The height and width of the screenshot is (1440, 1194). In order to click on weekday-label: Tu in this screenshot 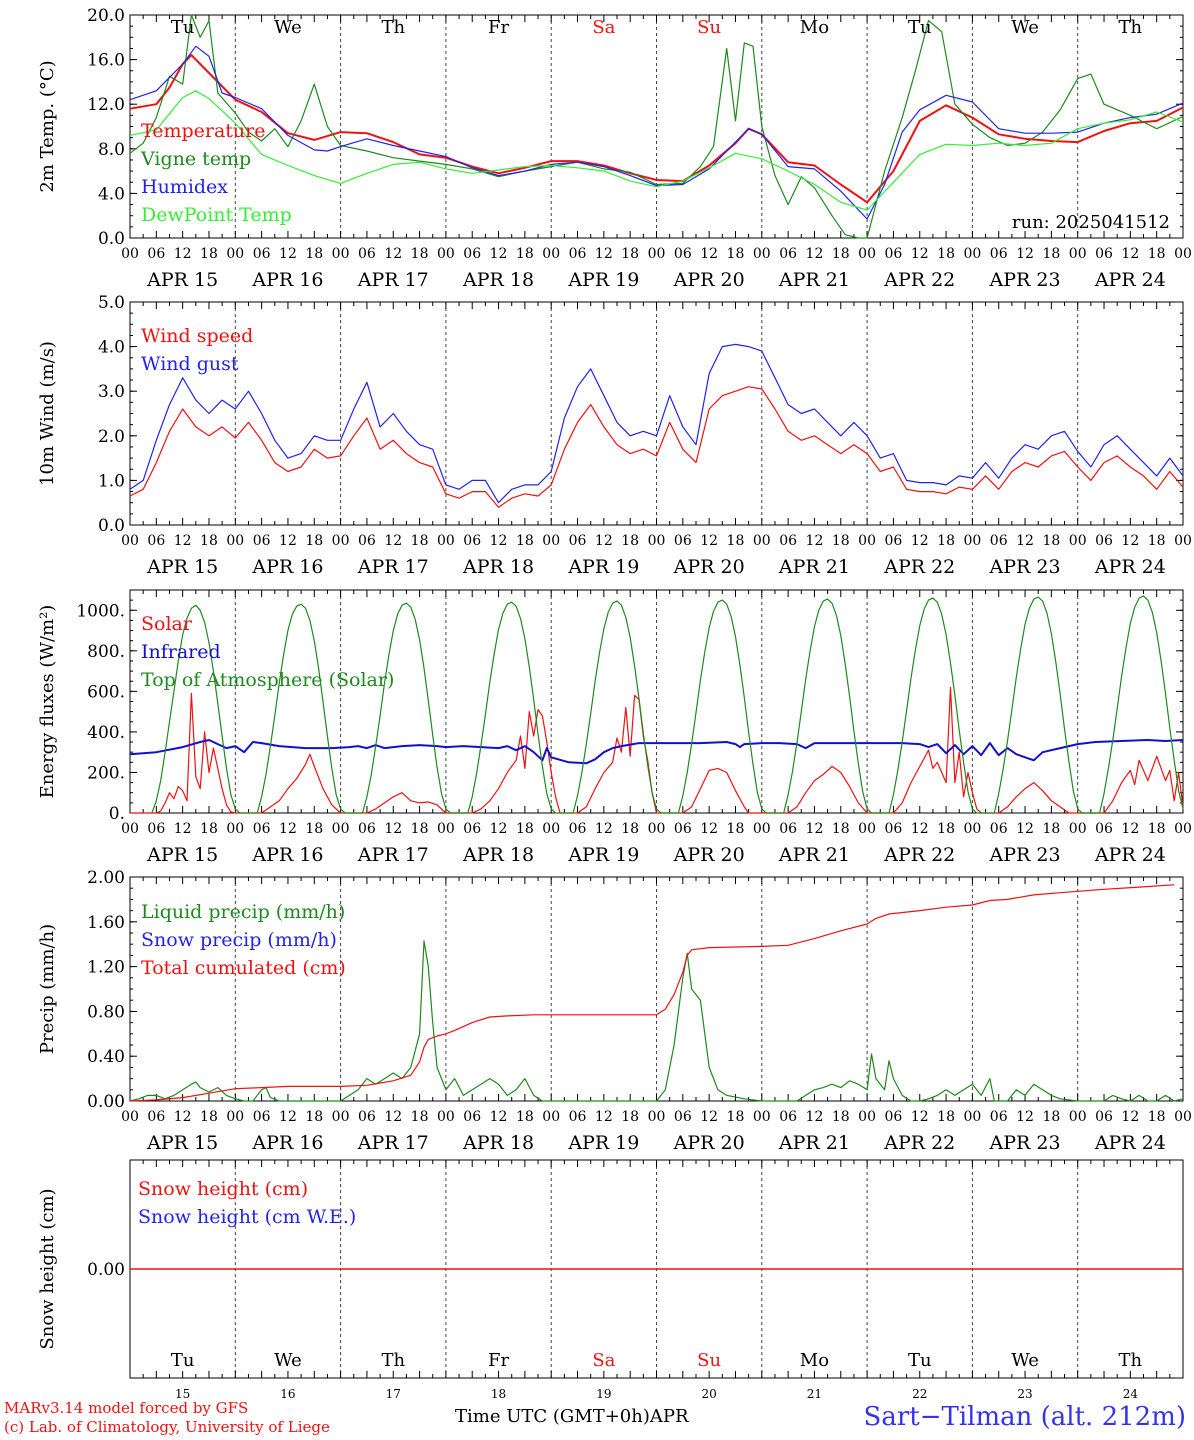, I will do `click(183, 27)`.